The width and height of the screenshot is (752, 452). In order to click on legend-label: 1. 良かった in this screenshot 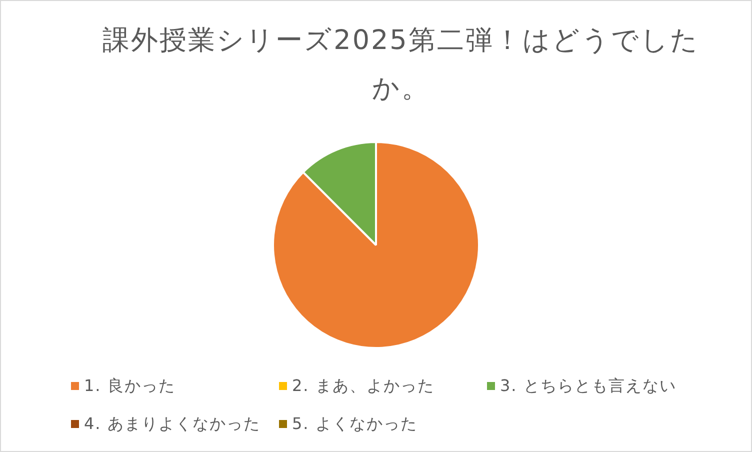, I will do `click(130, 386)`.